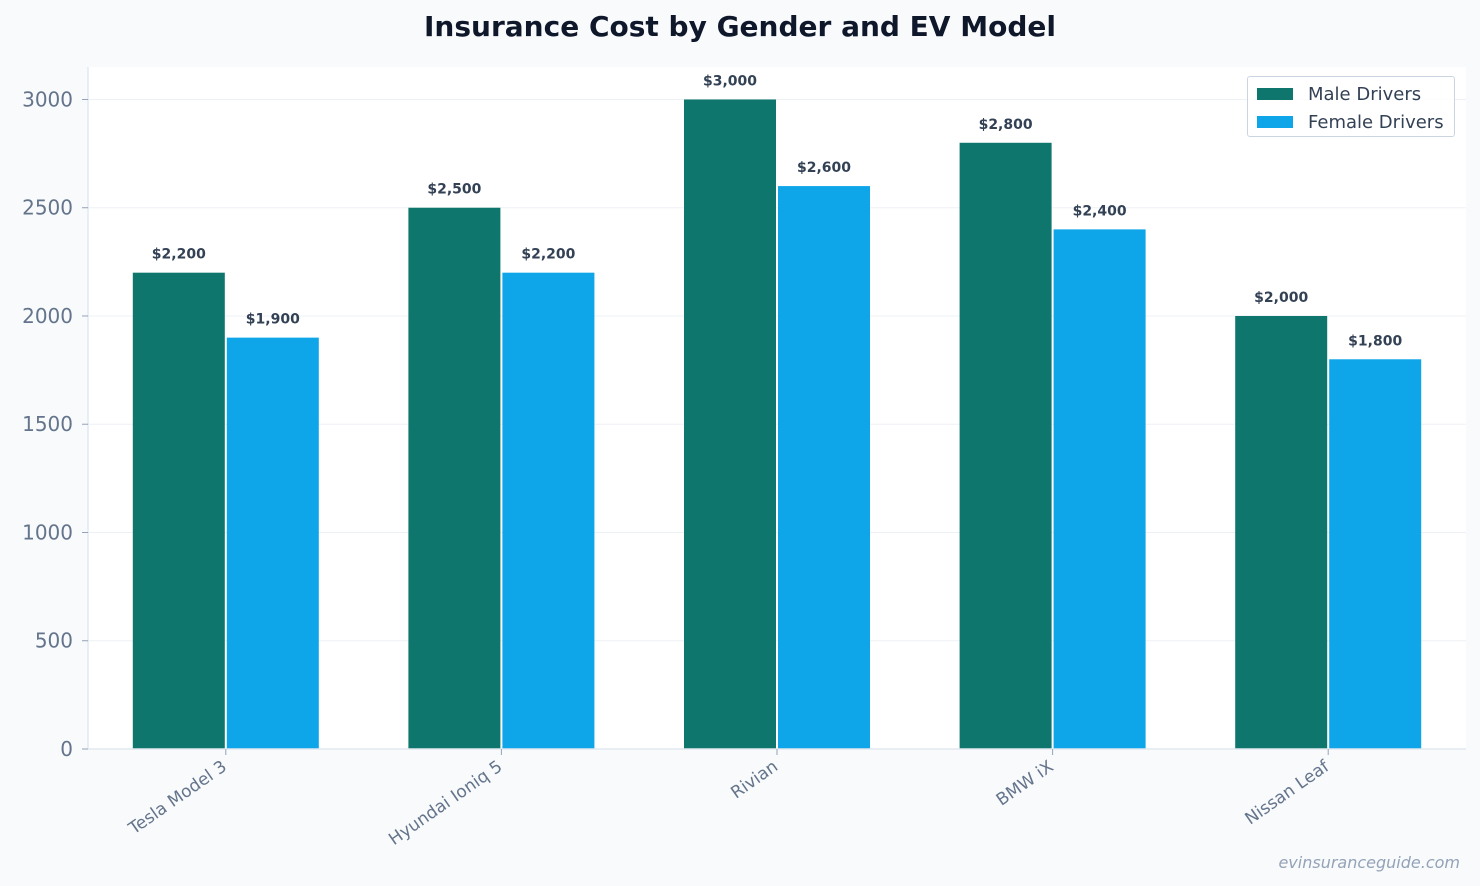  I want to click on legend-item-male: Male Drivers, so click(1339, 94).